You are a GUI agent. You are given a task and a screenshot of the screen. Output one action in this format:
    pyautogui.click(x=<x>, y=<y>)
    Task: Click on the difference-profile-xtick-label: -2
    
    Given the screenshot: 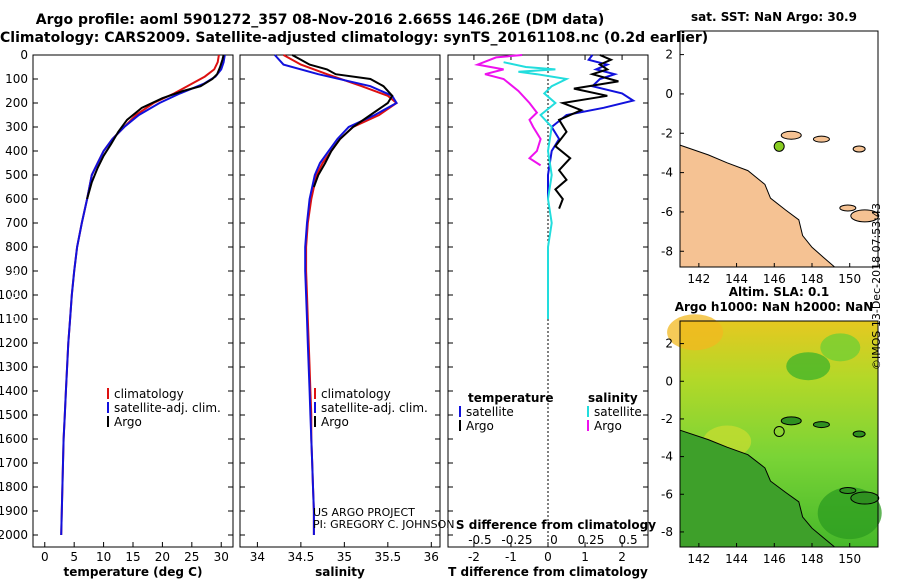 What is the action you would take?
    pyautogui.click(x=474, y=557)
    